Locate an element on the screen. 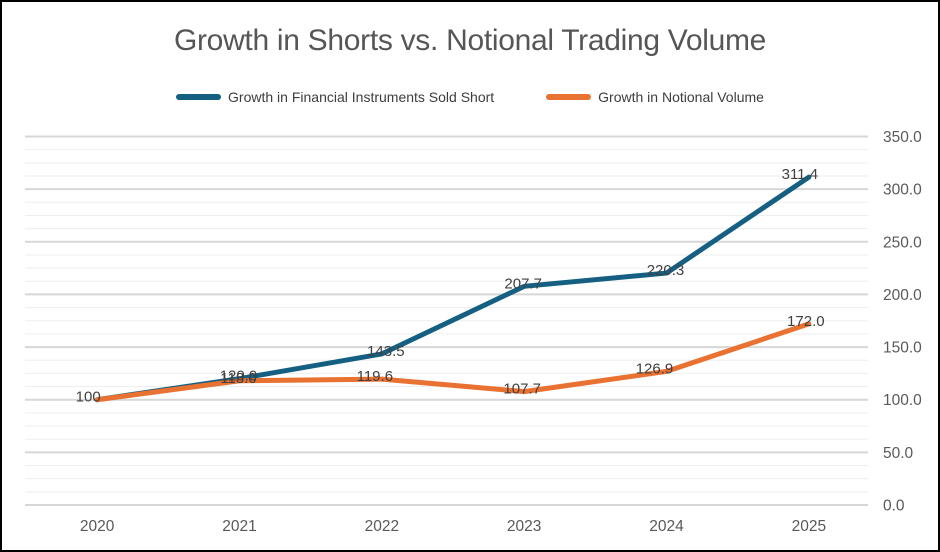  legend-swatch-notional-icon is located at coordinates (569, 97).